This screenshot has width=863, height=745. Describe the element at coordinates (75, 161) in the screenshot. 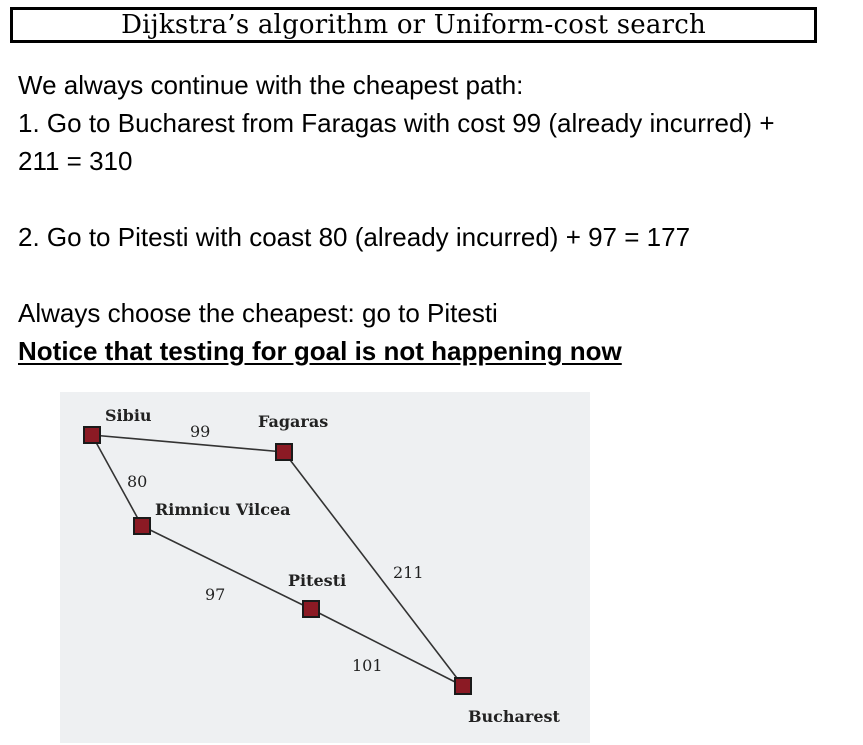

I see `option-1-continuation: 211 = 310` at that location.